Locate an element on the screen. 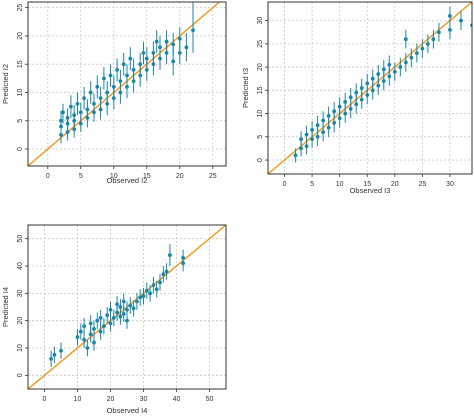  y-tick-label: 40 is located at coordinates (20, 266).